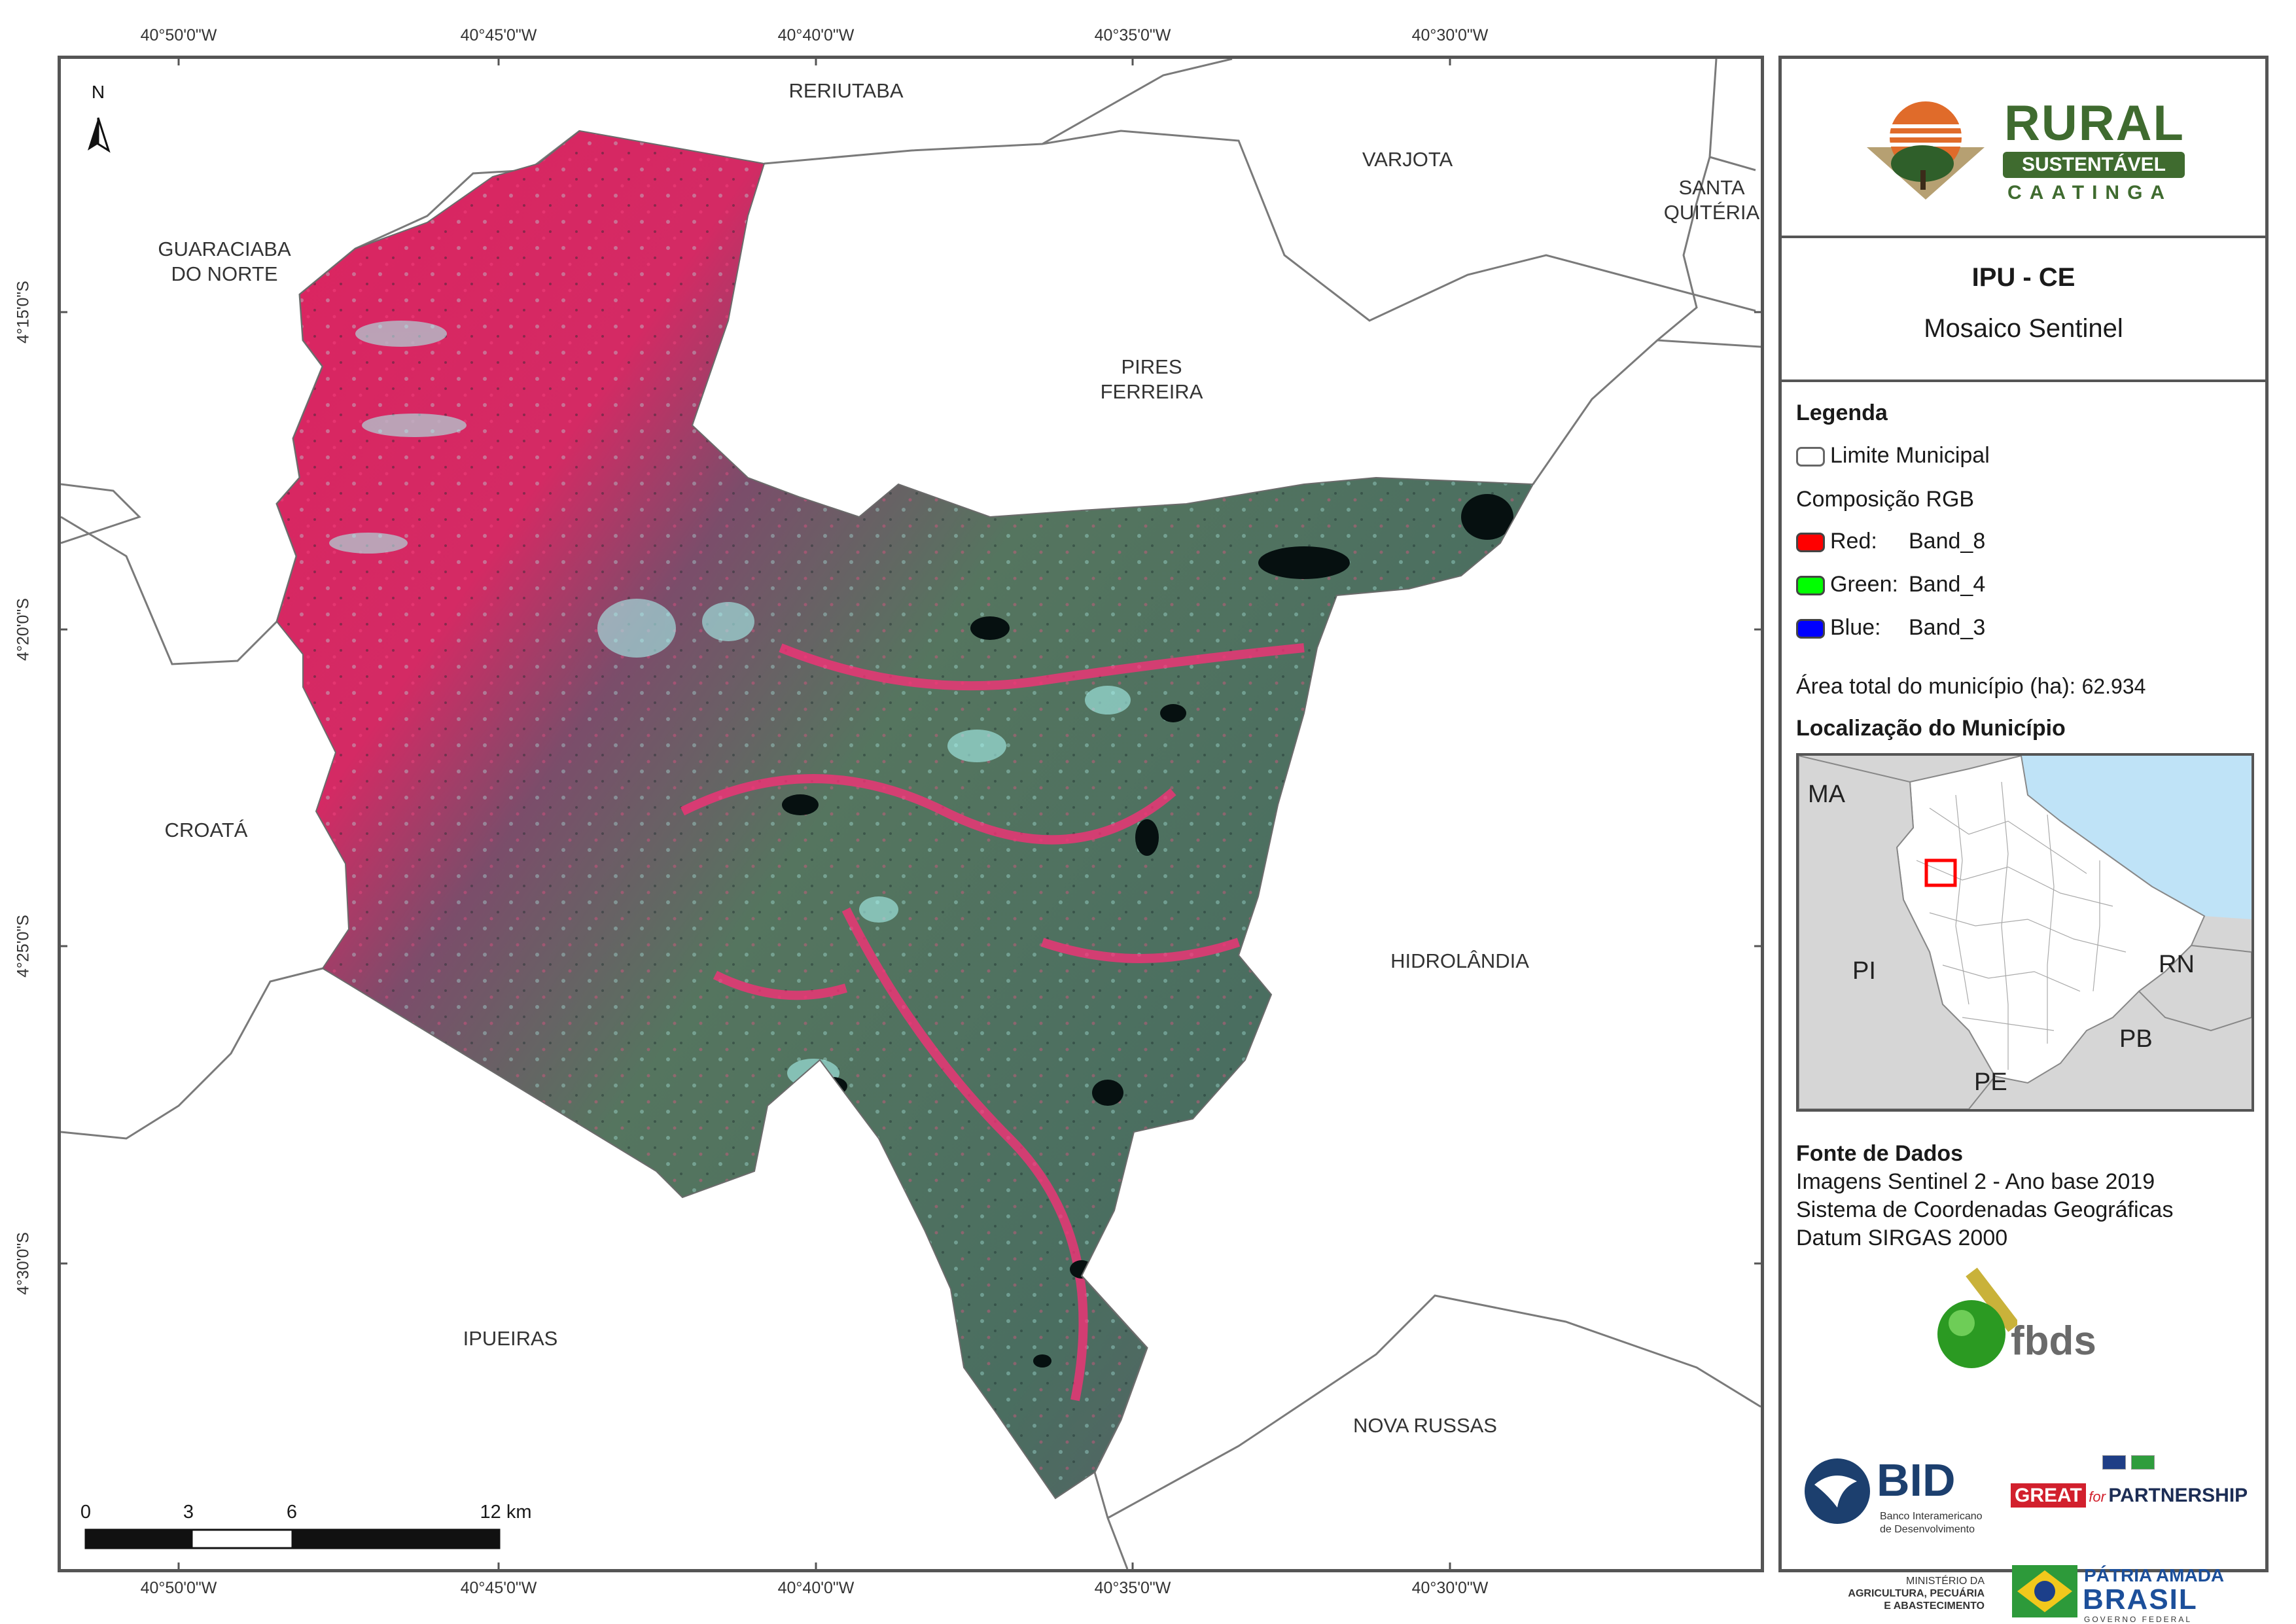 The height and width of the screenshot is (1624, 2296). I want to click on title-section: IPU - CE Mosaico Sentinel, so click(2023, 309).